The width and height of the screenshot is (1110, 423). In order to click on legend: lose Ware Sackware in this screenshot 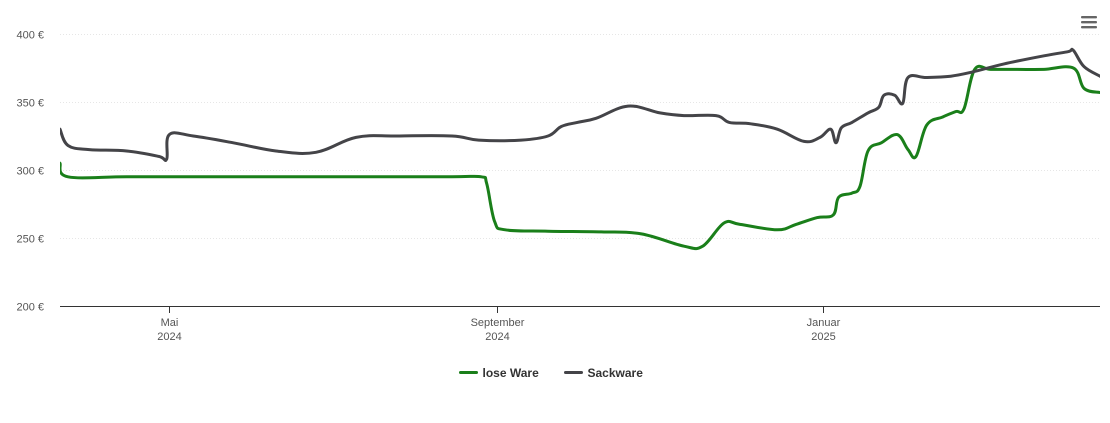, I will do `click(551, 373)`.